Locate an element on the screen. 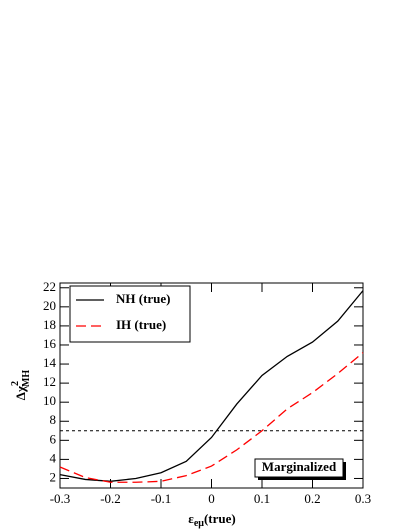 The height and width of the screenshot is (532, 411). y-tick-label: 4 is located at coordinates (53, 457).